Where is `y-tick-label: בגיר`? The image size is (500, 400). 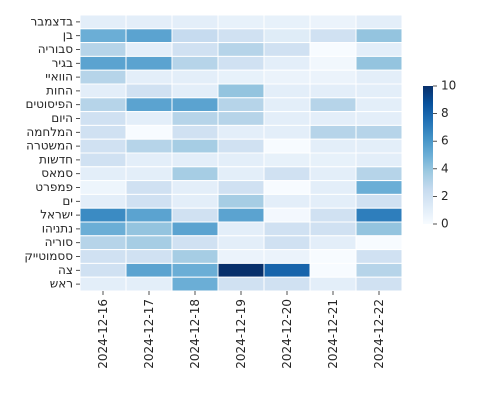 y-tick-label: בגיר is located at coordinates (62, 63).